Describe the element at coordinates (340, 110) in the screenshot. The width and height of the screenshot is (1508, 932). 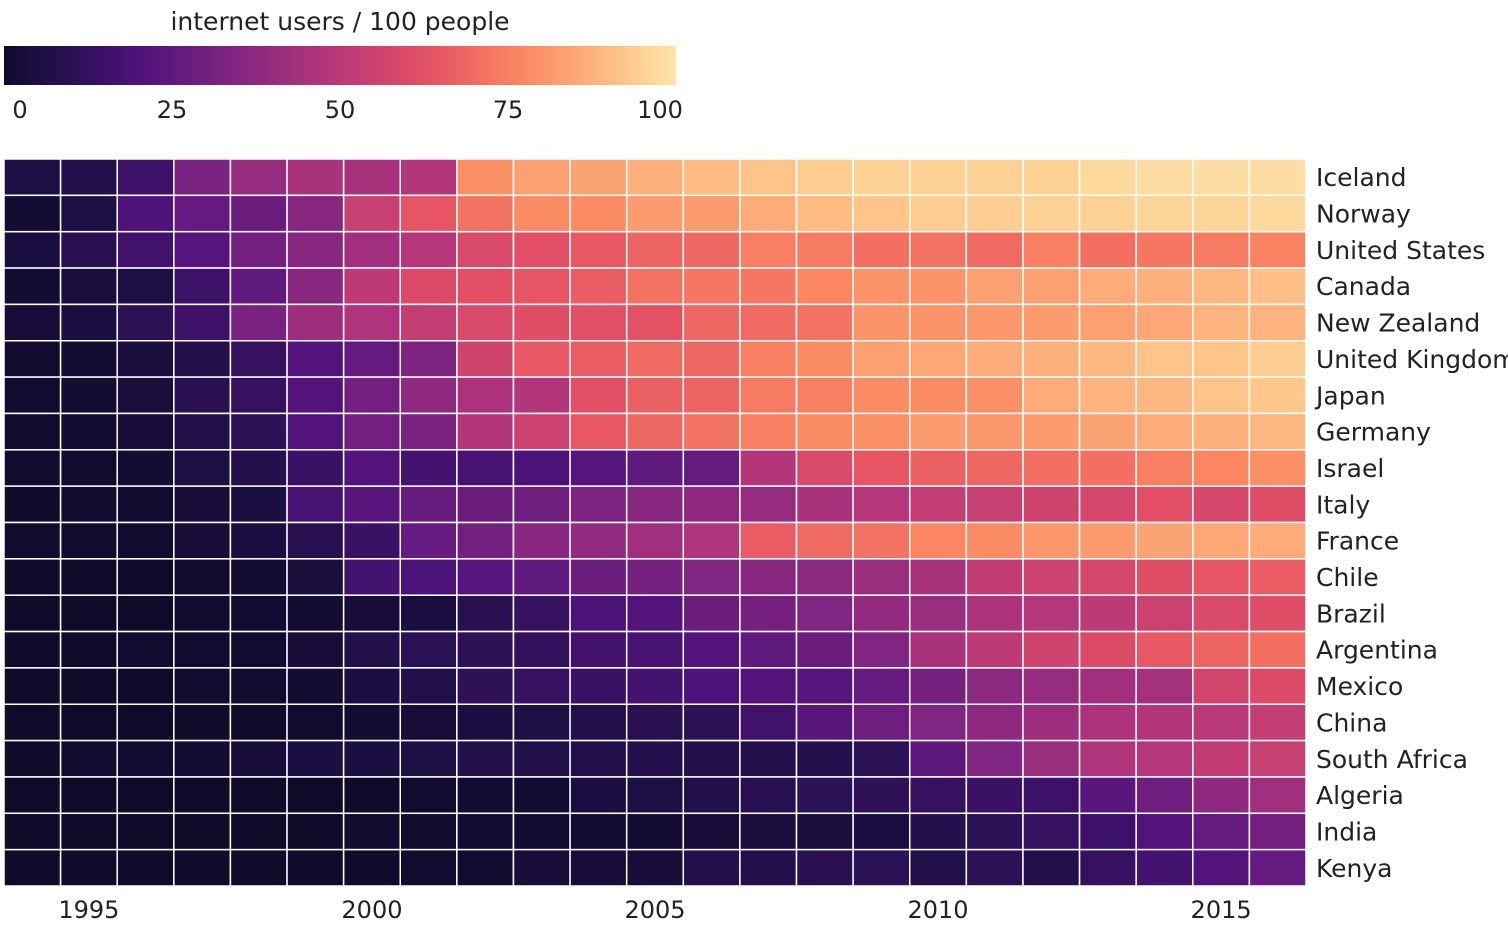
I see `legend-tick-label: 50` at that location.